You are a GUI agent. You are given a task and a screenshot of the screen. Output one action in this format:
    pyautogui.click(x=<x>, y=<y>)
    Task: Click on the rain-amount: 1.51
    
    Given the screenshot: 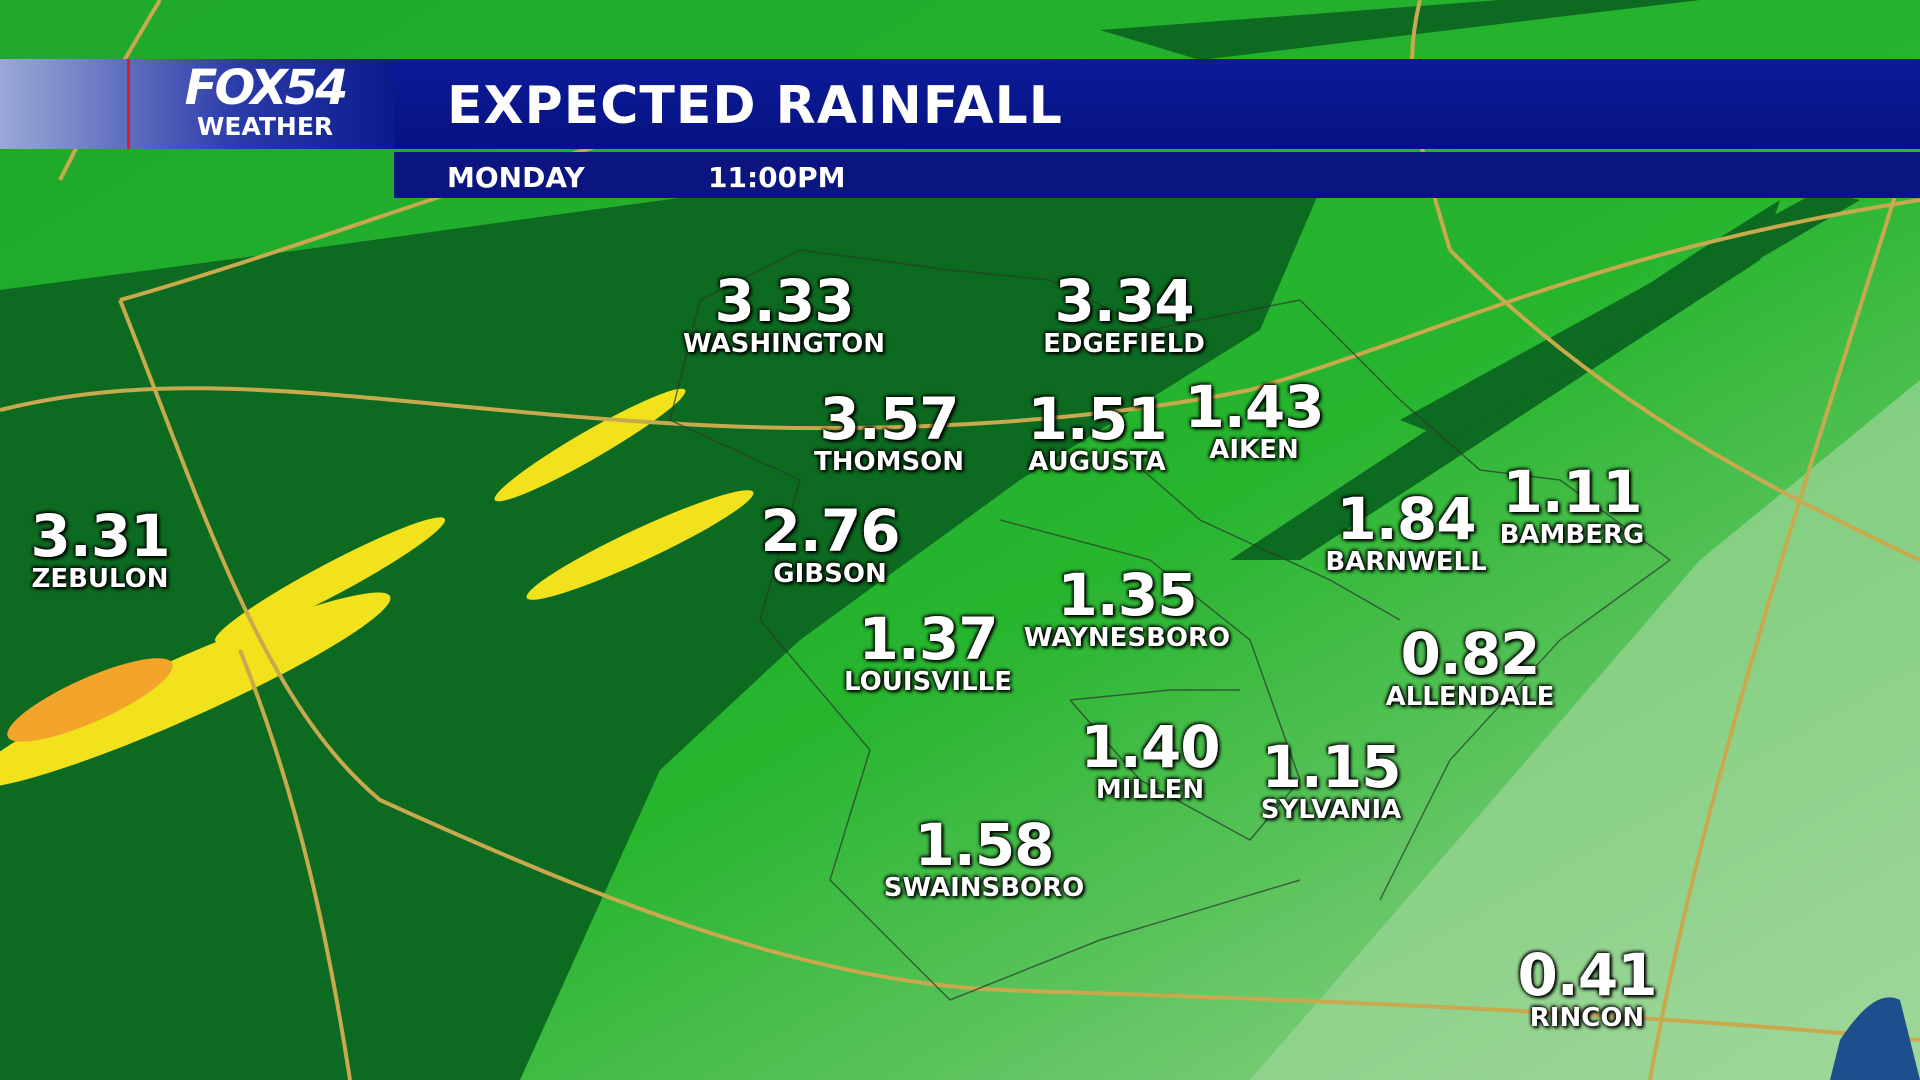 What is the action you would take?
    pyautogui.click(x=1097, y=419)
    